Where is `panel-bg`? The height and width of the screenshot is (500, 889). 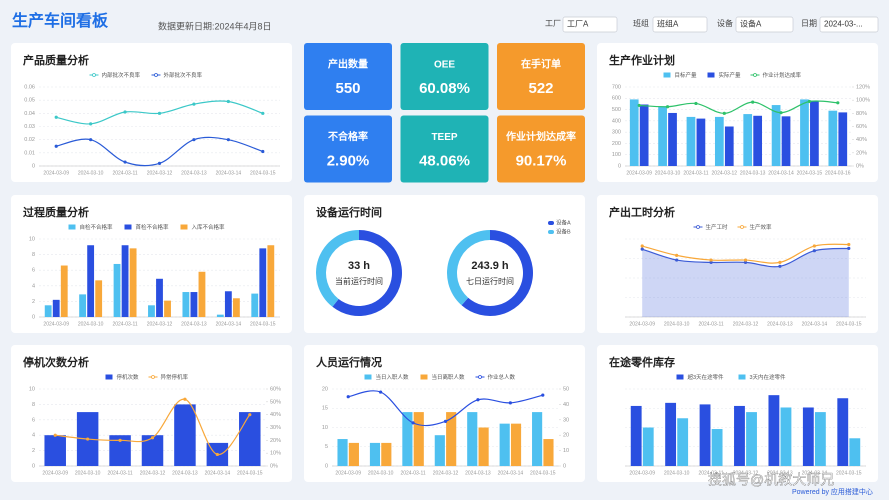
panel-bg is located at coordinates (151, 112).